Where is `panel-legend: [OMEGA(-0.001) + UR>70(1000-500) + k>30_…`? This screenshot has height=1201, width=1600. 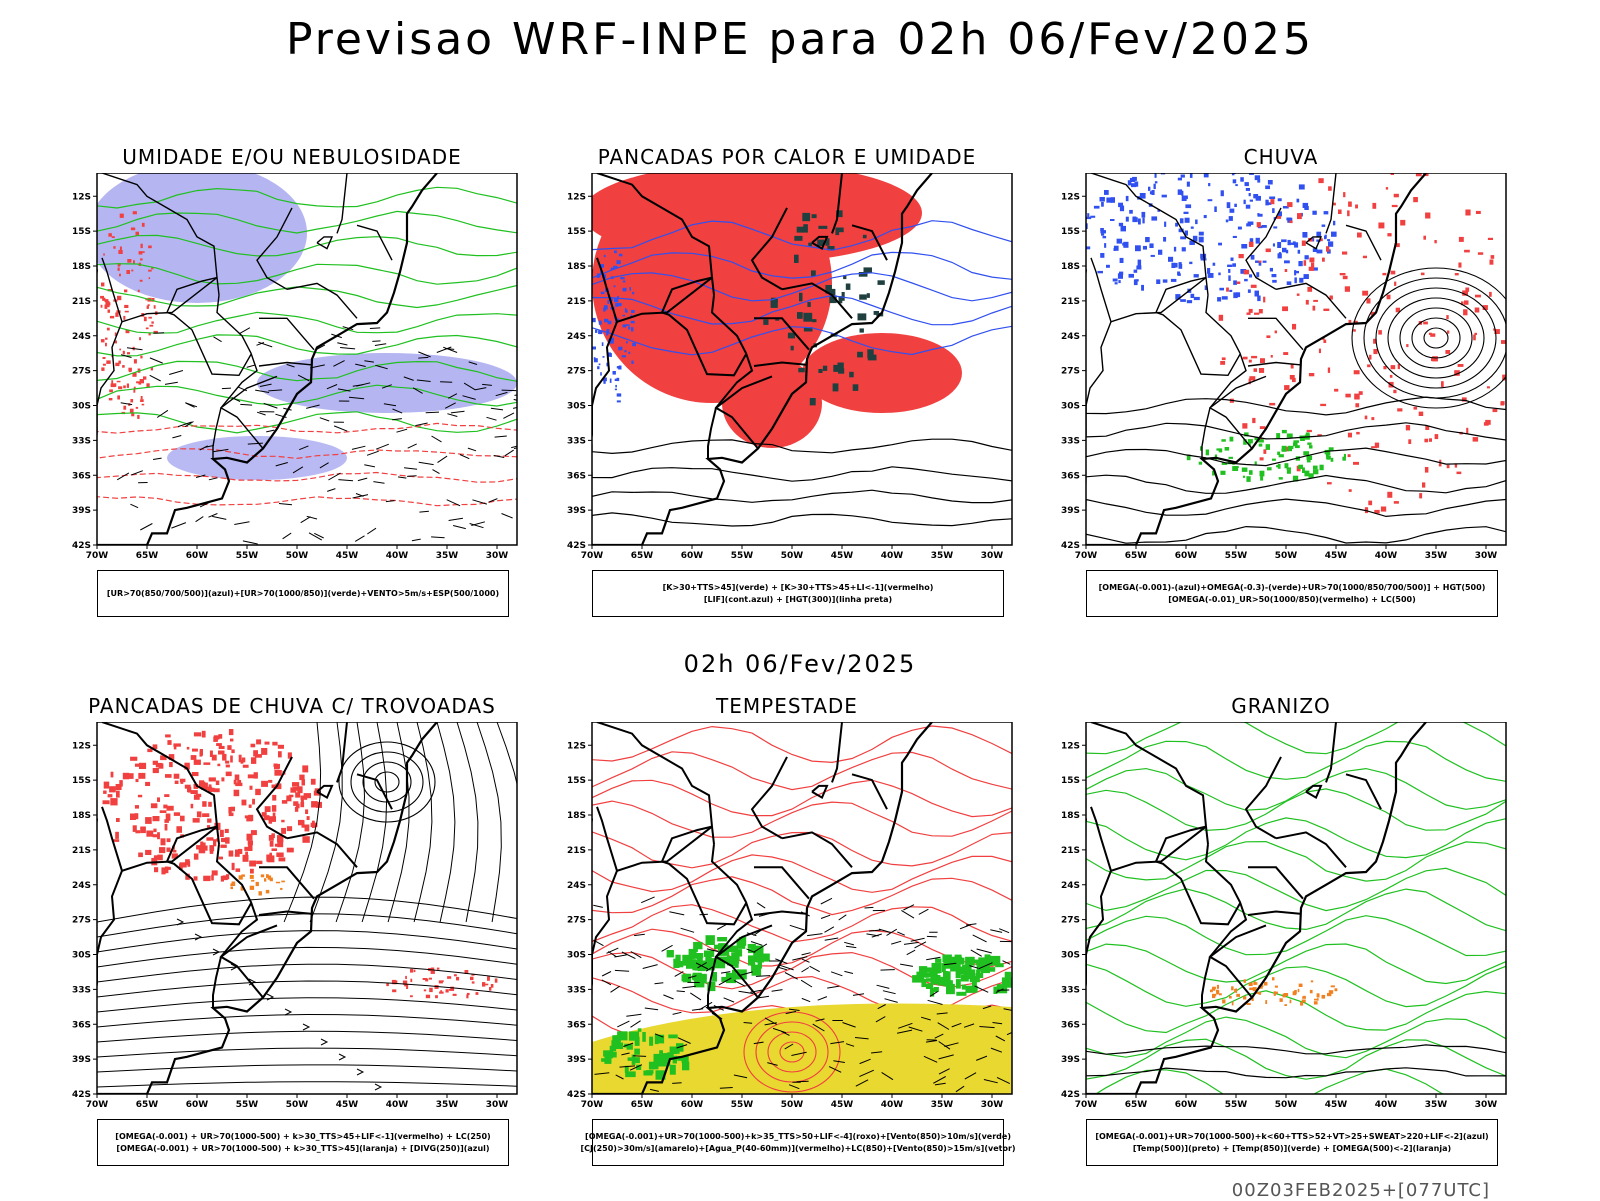 panel-legend: [OMEGA(-0.001) + UR>70(1000-500) + k>30_… is located at coordinates (303, 1142).